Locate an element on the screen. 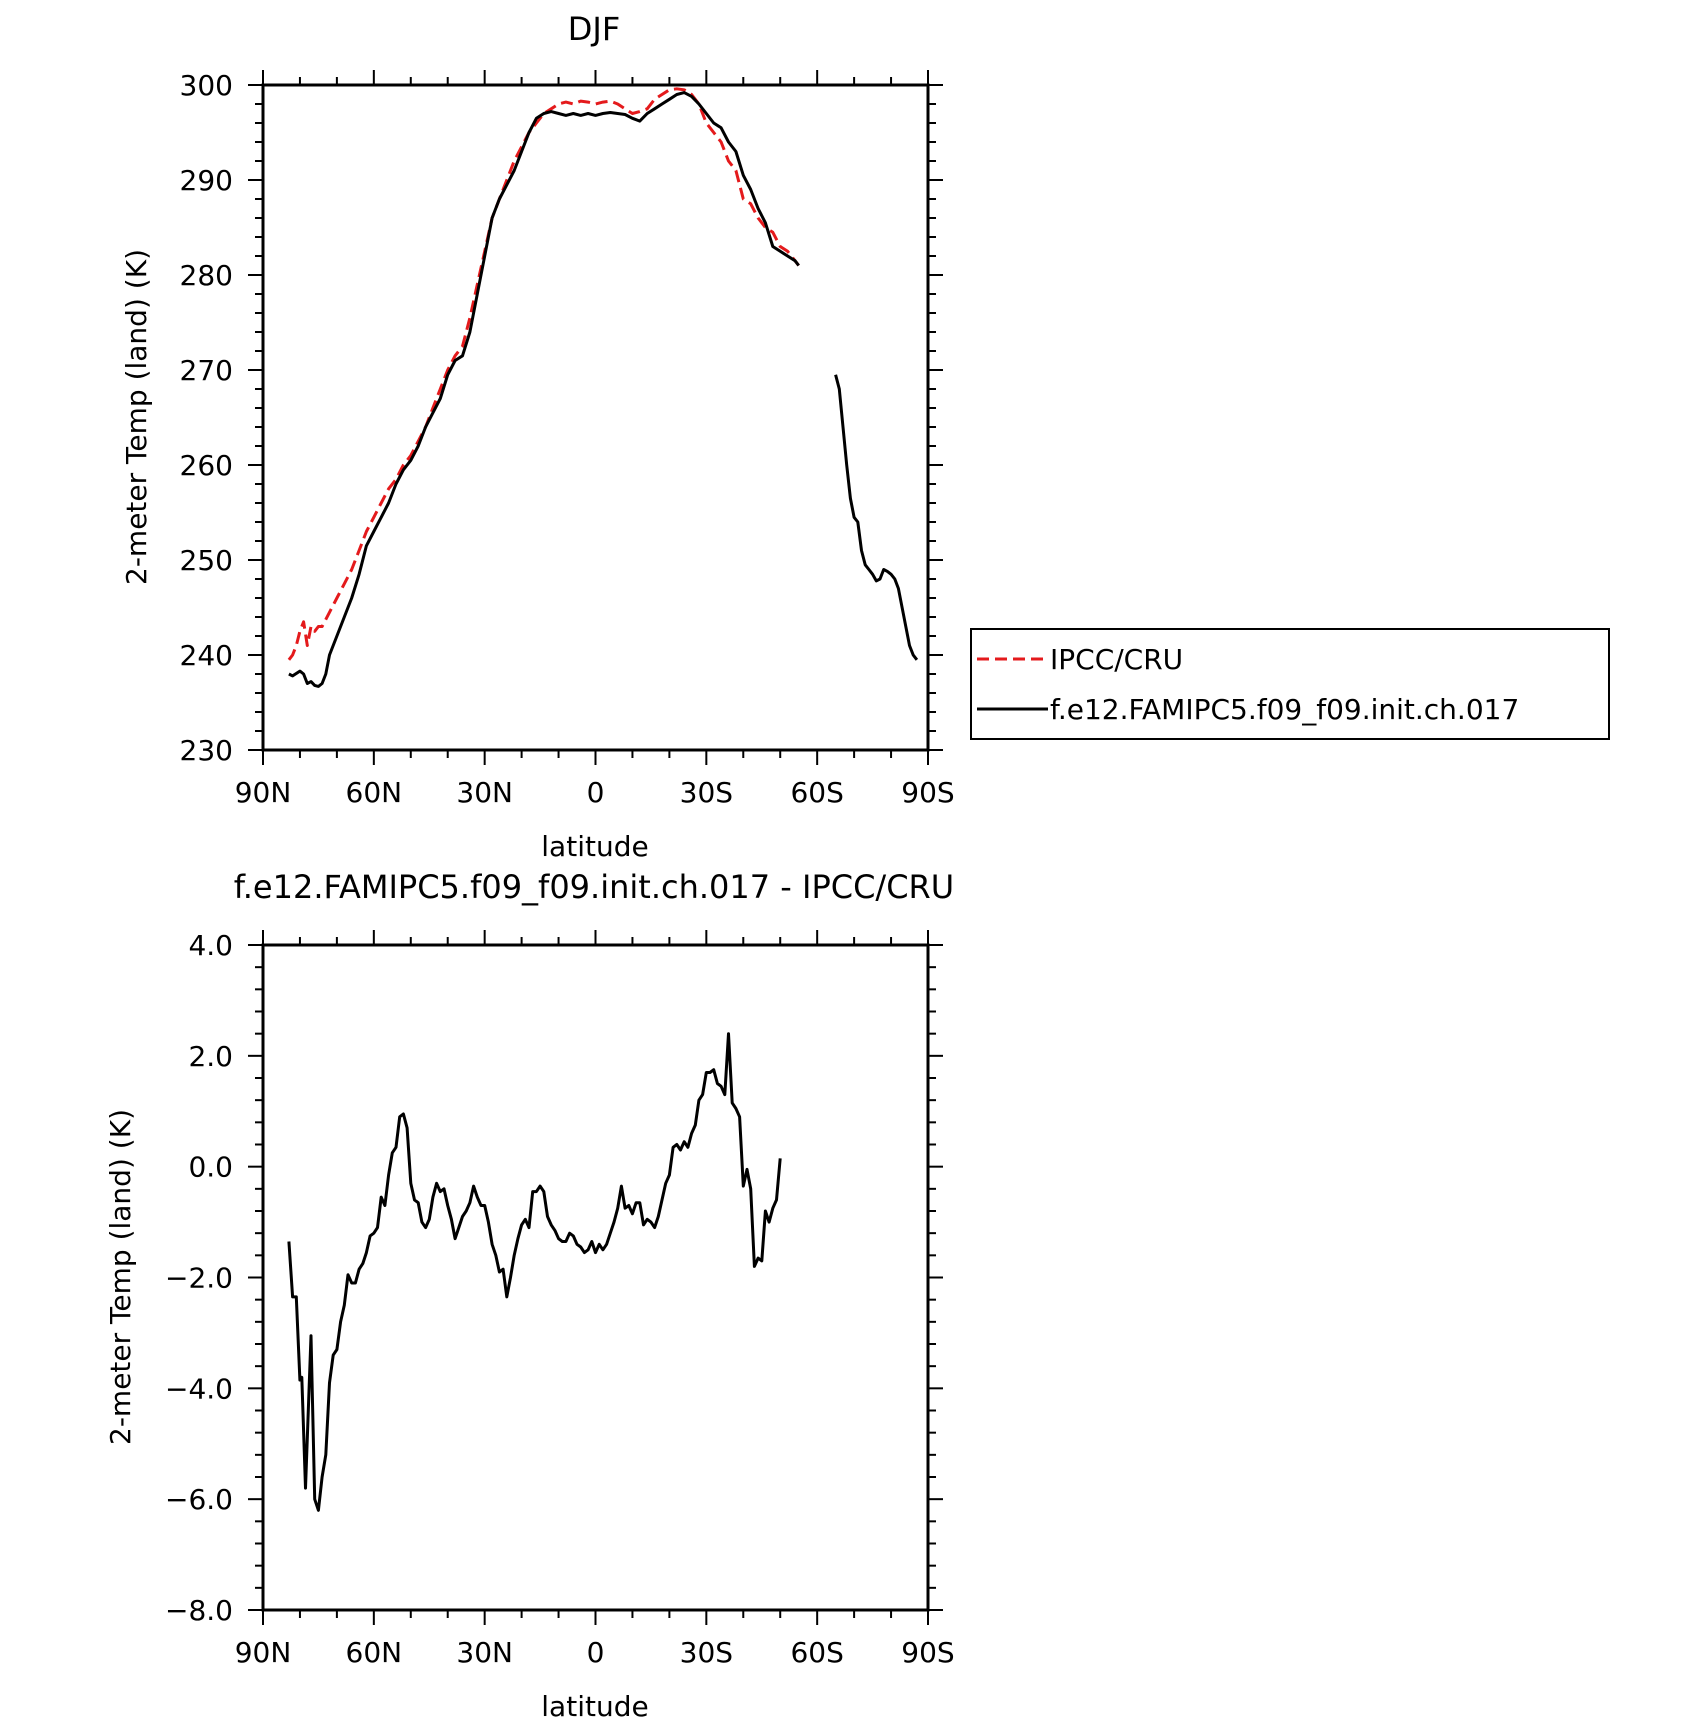 The width and height of the screenshot is (1708, 1719). bottom-panel-series is located at coordinates (534, 1272).